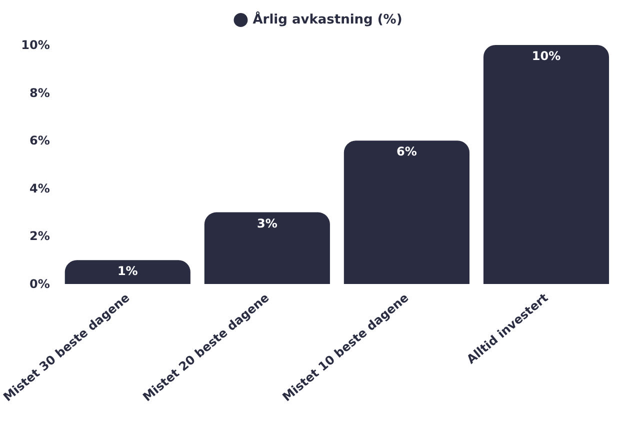 The image size is (636, 424). Describe the element at coordinates (40, 188) in the screenshot. I see `y-tick-label: 4%` at that location.